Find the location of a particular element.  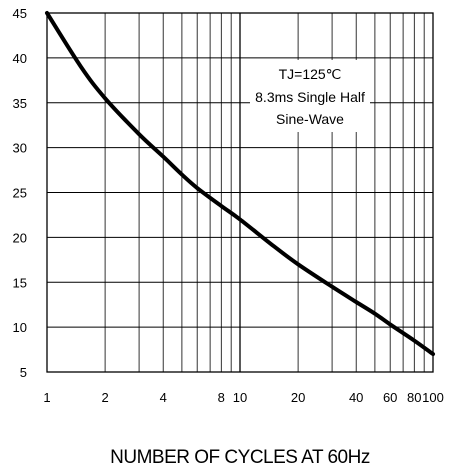

annotation-line-2: 8.3ms Single Half is located at coordinates (310, 97).